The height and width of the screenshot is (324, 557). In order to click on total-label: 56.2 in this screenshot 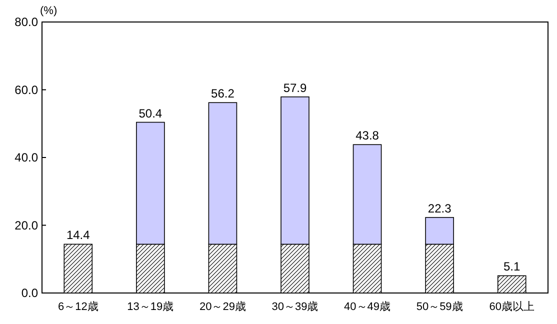, I will do `click(223, 93)`.